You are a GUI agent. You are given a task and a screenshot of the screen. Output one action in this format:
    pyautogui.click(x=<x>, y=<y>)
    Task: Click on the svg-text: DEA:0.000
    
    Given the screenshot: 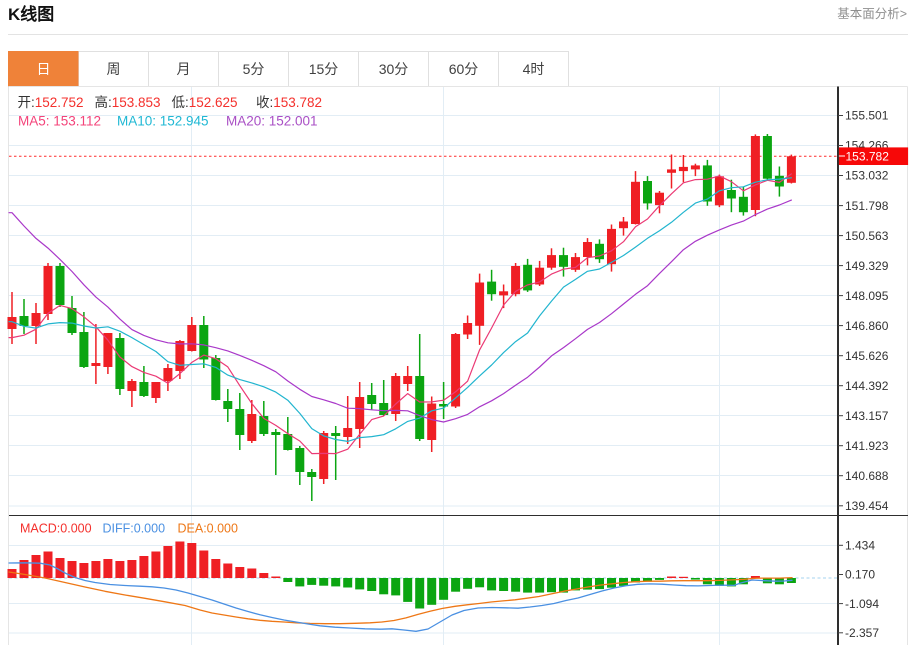 What is the action you would take?
    pyautogui.click(x=208, y=529)
    